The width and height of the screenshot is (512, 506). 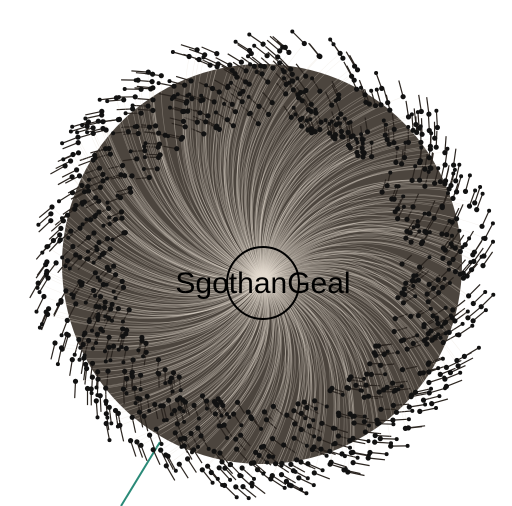 I want to click on center-node-label: SgothanGeal, so click(x=262, y=283).